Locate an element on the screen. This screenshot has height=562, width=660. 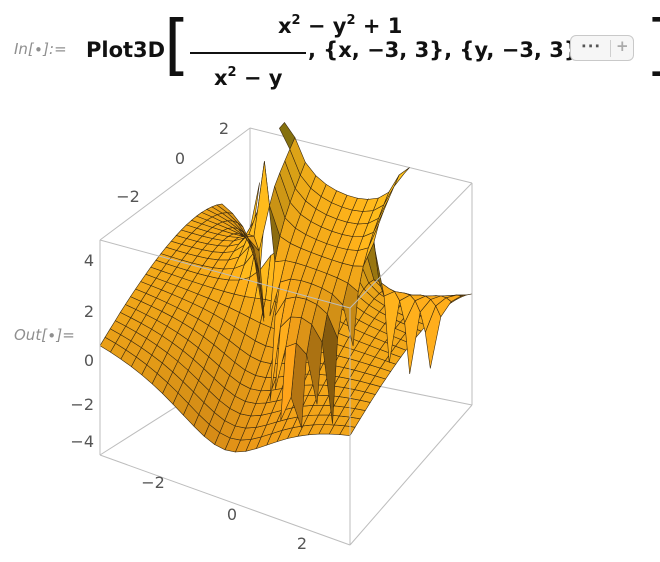
open-bracket: [ is located at coordinates (177, 44).